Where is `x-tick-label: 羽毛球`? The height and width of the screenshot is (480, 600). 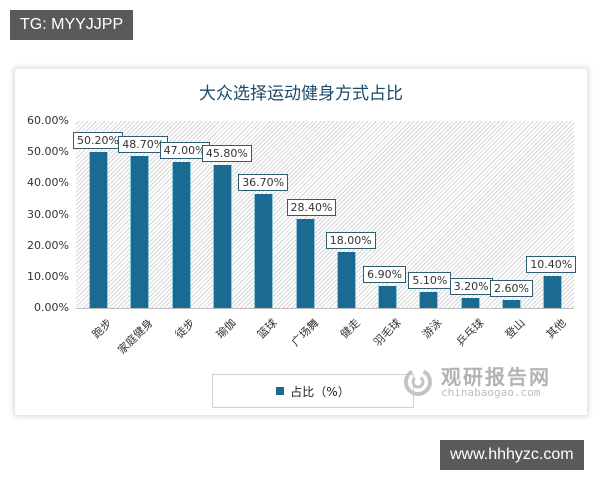
x-tick-label: 羽毛球 is located at coordinates (387, 332).